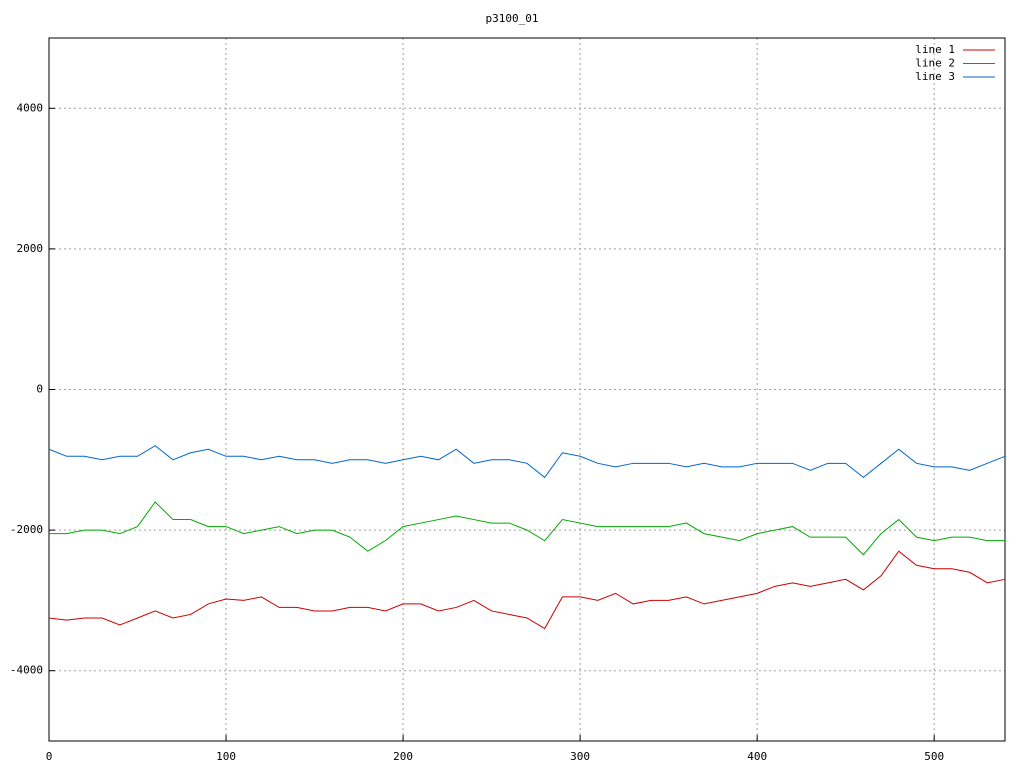 This screenshot has width=1024, height=768. What do you see at coordinates (935, 76) in the screenshot?
I see `legend-label: line 3` at bounding box center [935, 76].